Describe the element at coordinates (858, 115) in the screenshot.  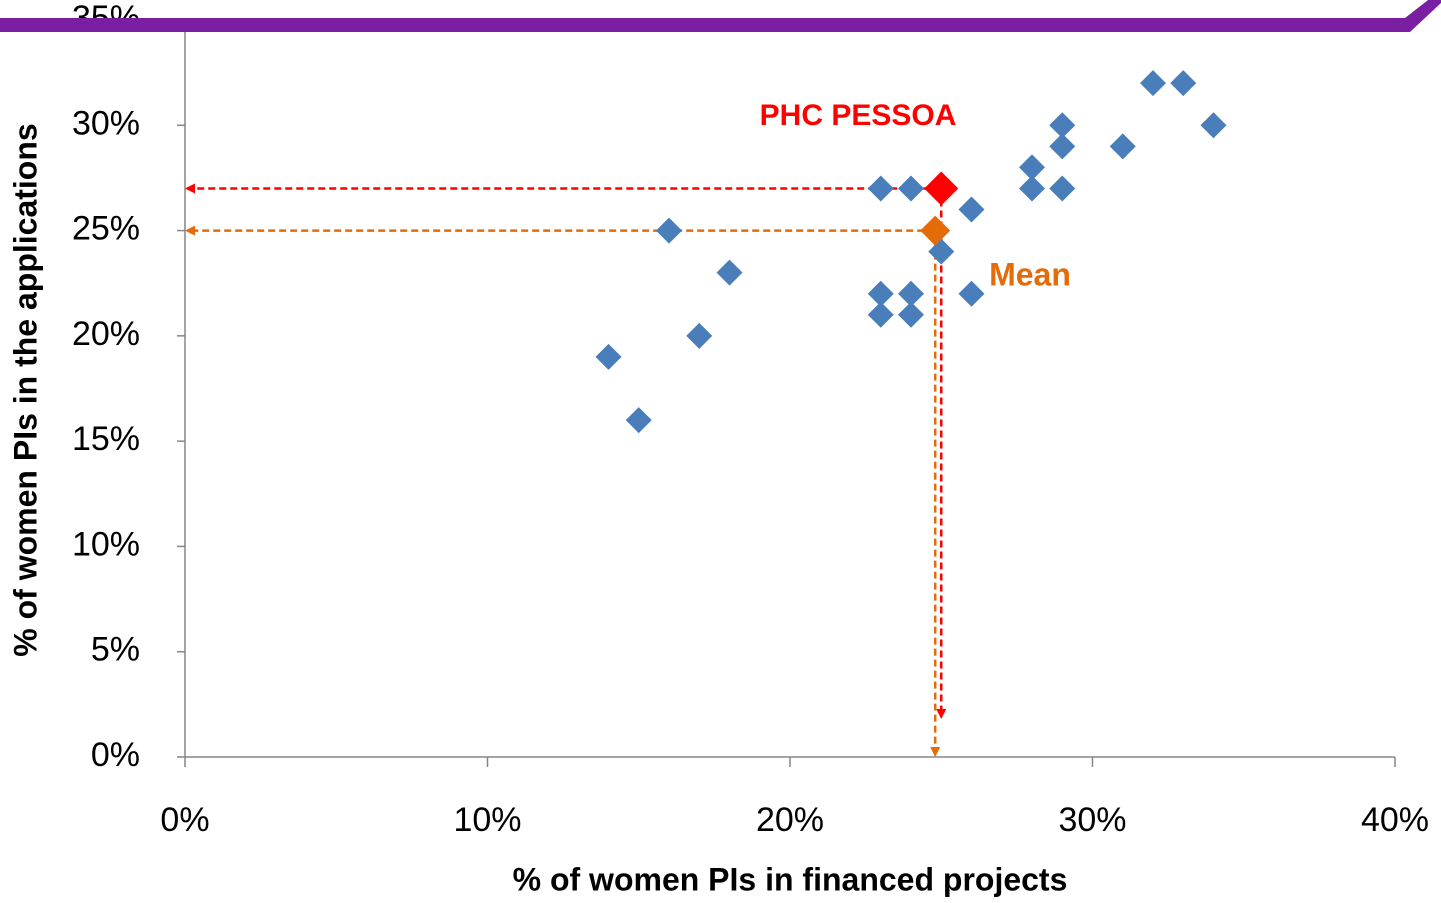
I see `annotation: PHC PESSOA` at that location.